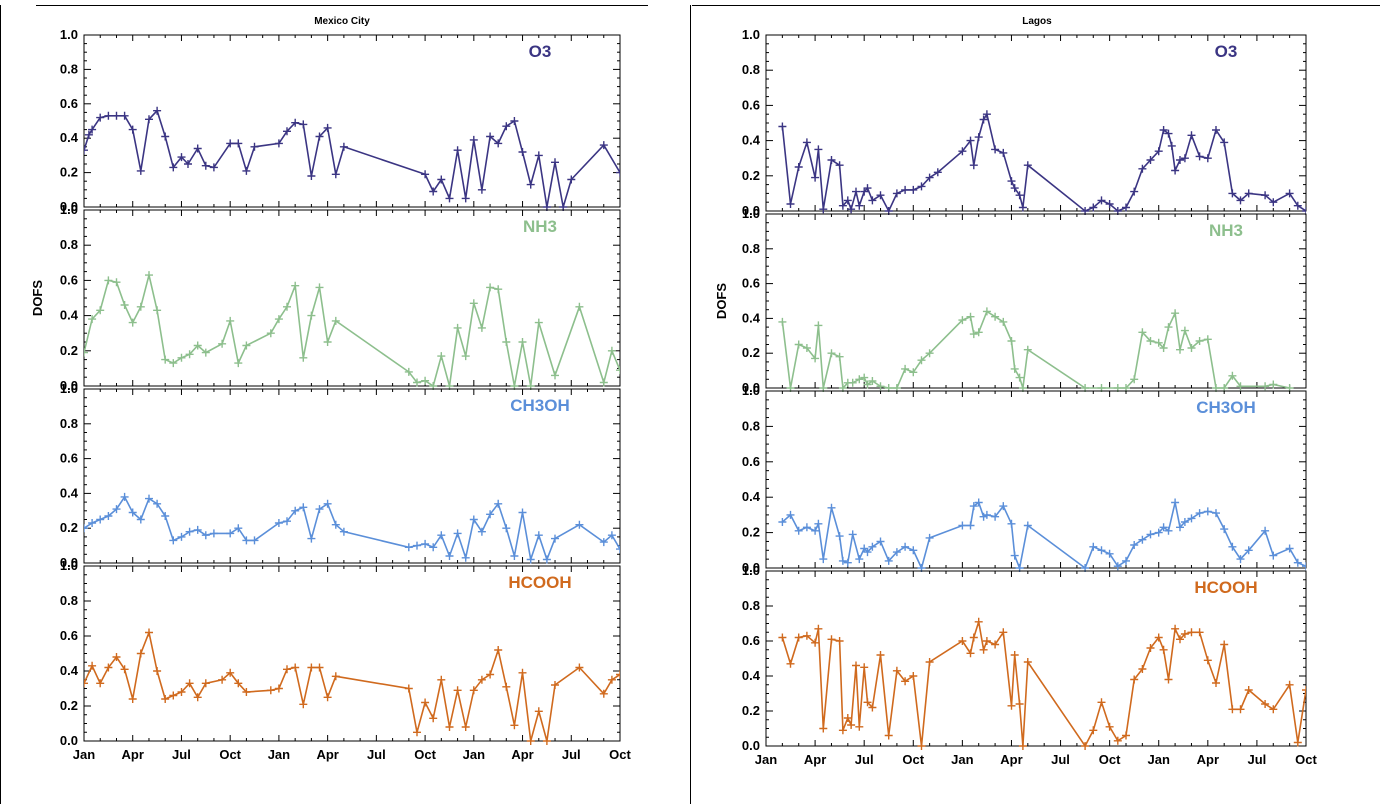 The height and width of the screenshot is (804, 1380). Describe the element at coordinates (69, 68) in the screenshot. I see `mexico-o3-y-tick-label: 0.8` at that location.